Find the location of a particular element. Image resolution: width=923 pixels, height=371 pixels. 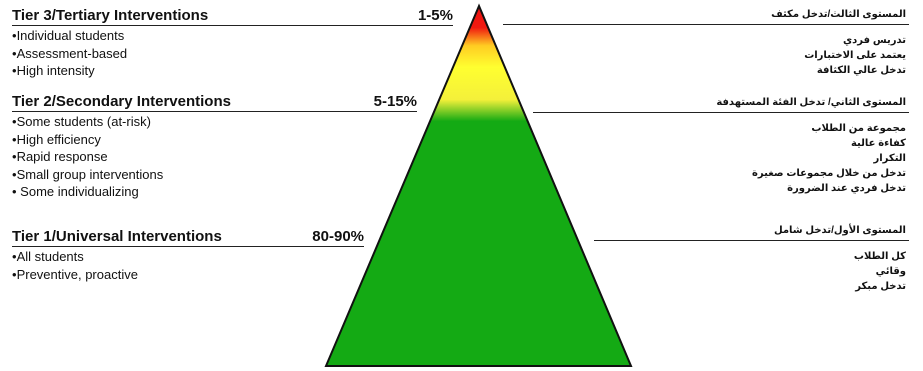

list-item: Some students (at-risk) is located at coordinates (87, 122).